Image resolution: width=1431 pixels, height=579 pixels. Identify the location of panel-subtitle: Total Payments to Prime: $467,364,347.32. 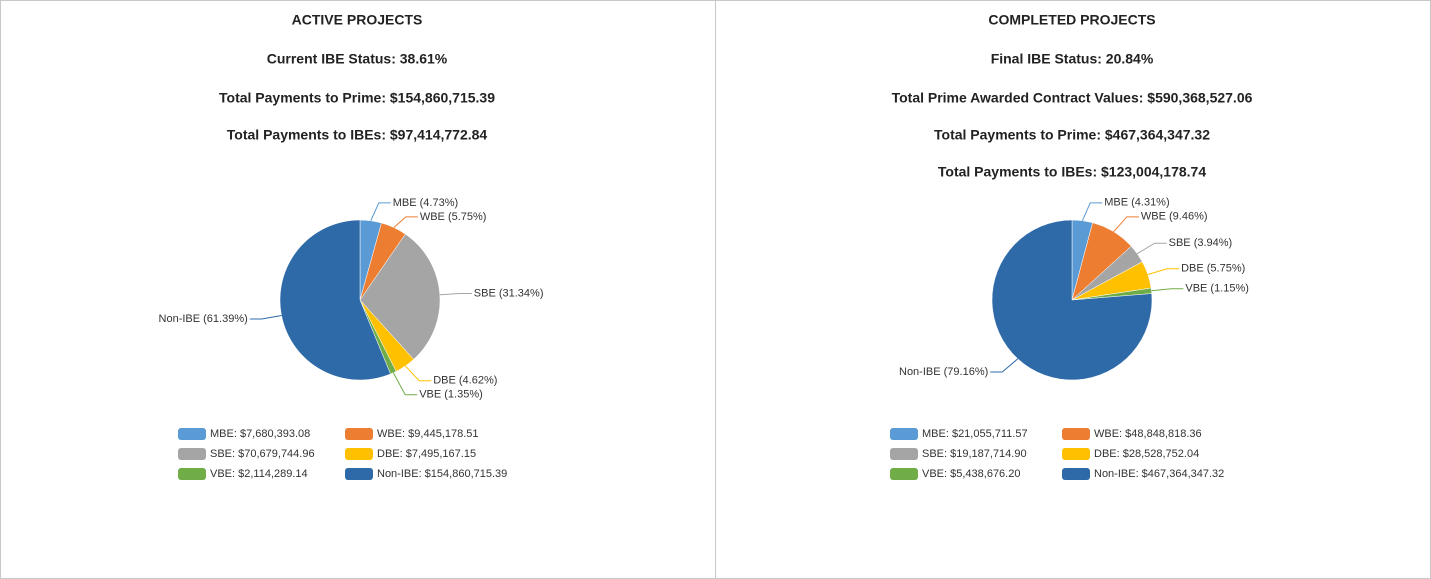
(1072, 135).